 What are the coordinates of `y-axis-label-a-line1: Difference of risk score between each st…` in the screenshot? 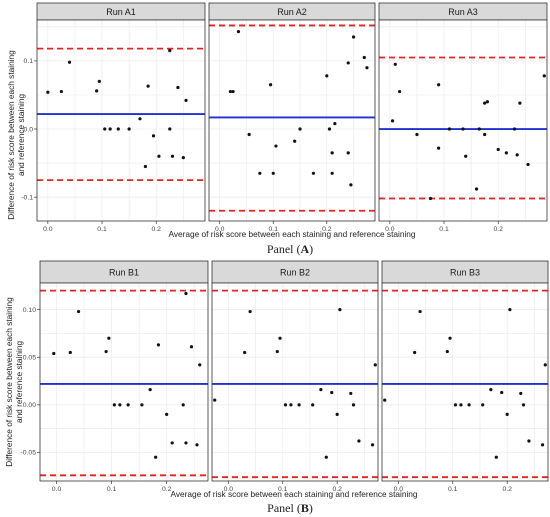 It's located at (11, 135).